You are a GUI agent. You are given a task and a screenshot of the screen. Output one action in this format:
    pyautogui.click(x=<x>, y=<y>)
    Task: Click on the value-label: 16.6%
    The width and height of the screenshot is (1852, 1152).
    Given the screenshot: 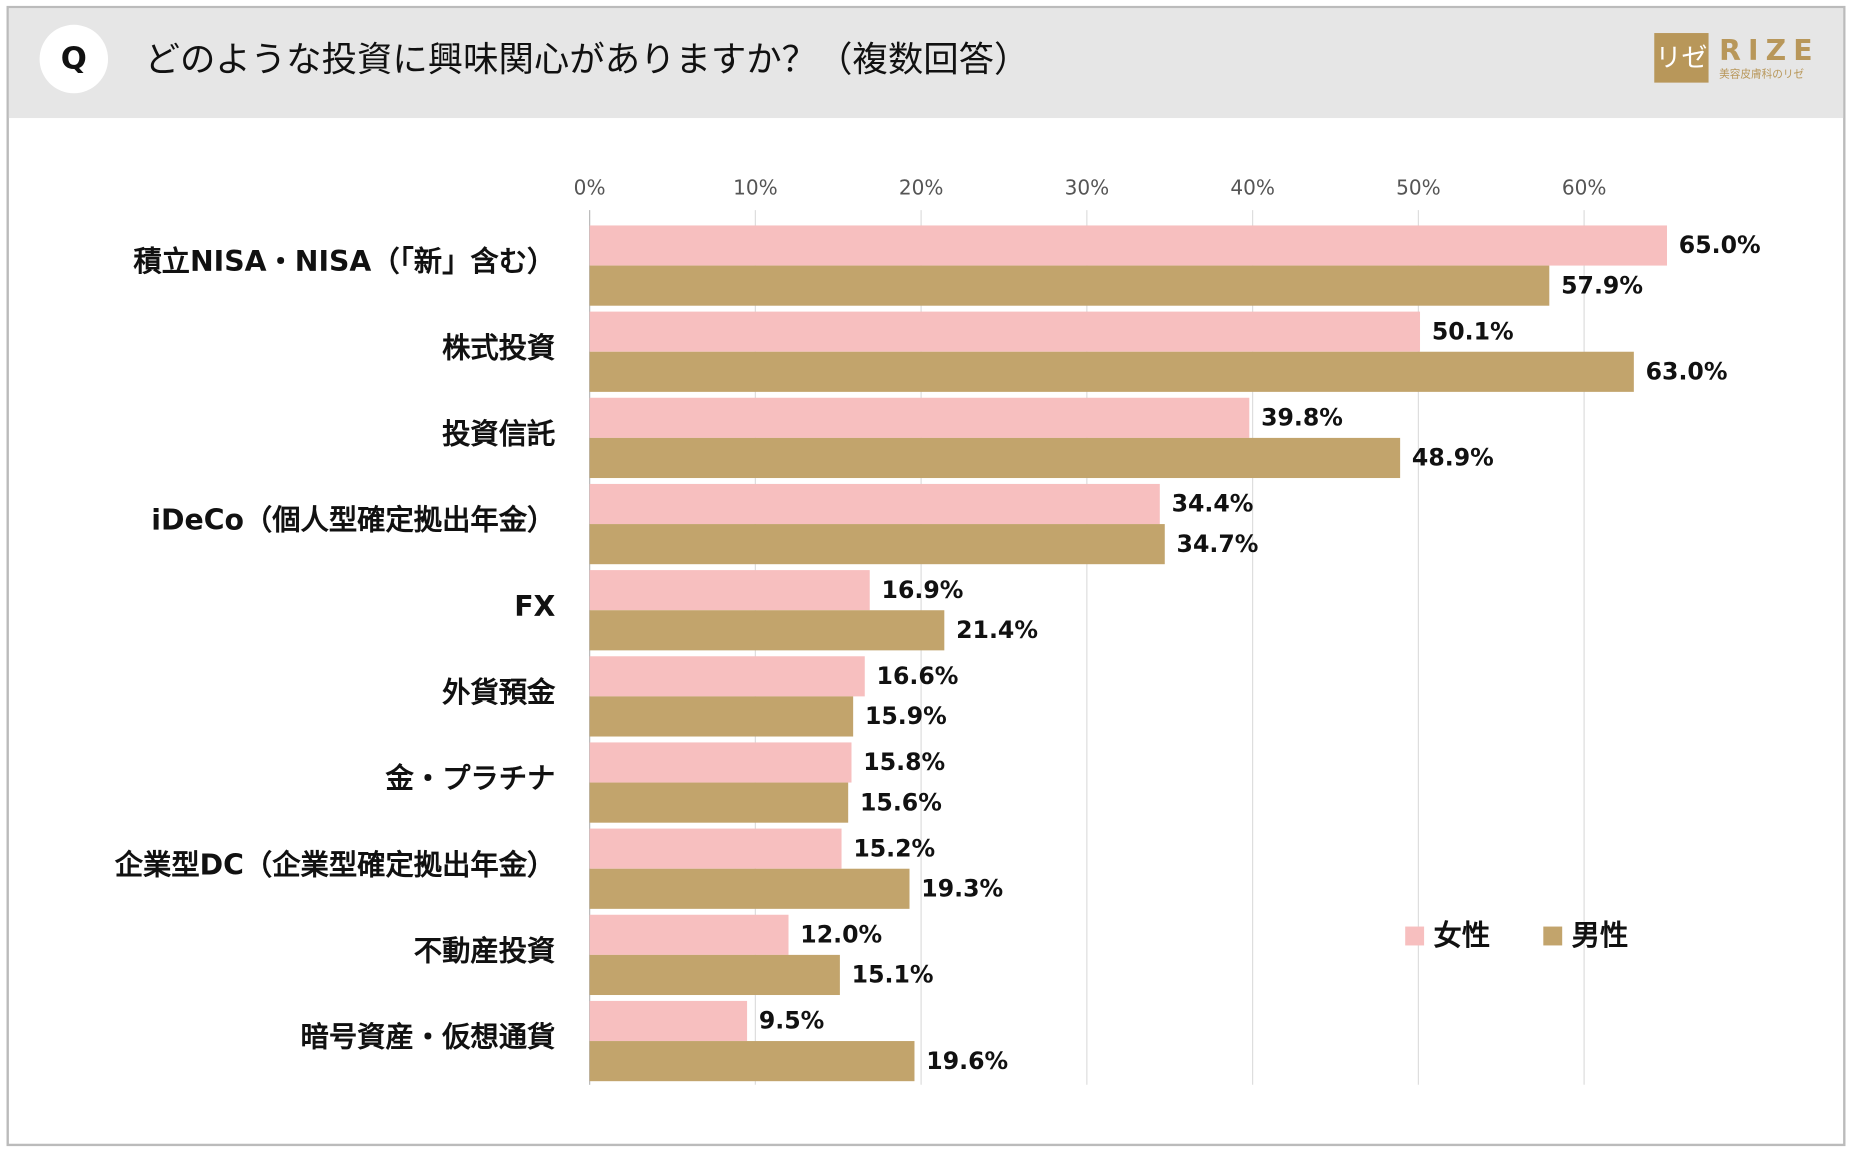 What is the action you would take?
    pyautogui.click(x=918, y=676)
    